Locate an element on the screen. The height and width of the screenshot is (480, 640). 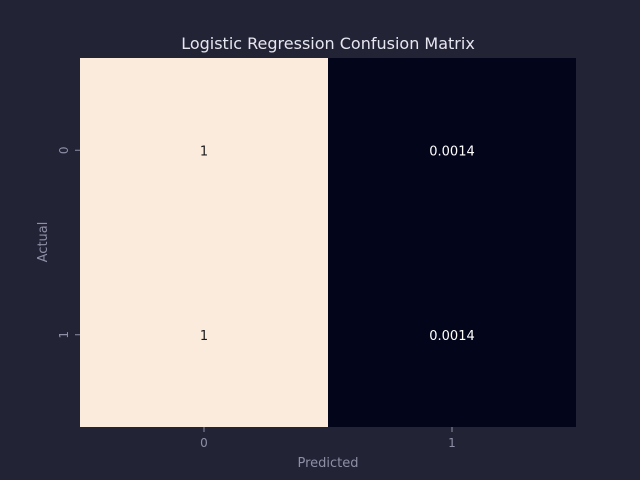
y-axis-label: Actual is located at coordinates (43, 242).